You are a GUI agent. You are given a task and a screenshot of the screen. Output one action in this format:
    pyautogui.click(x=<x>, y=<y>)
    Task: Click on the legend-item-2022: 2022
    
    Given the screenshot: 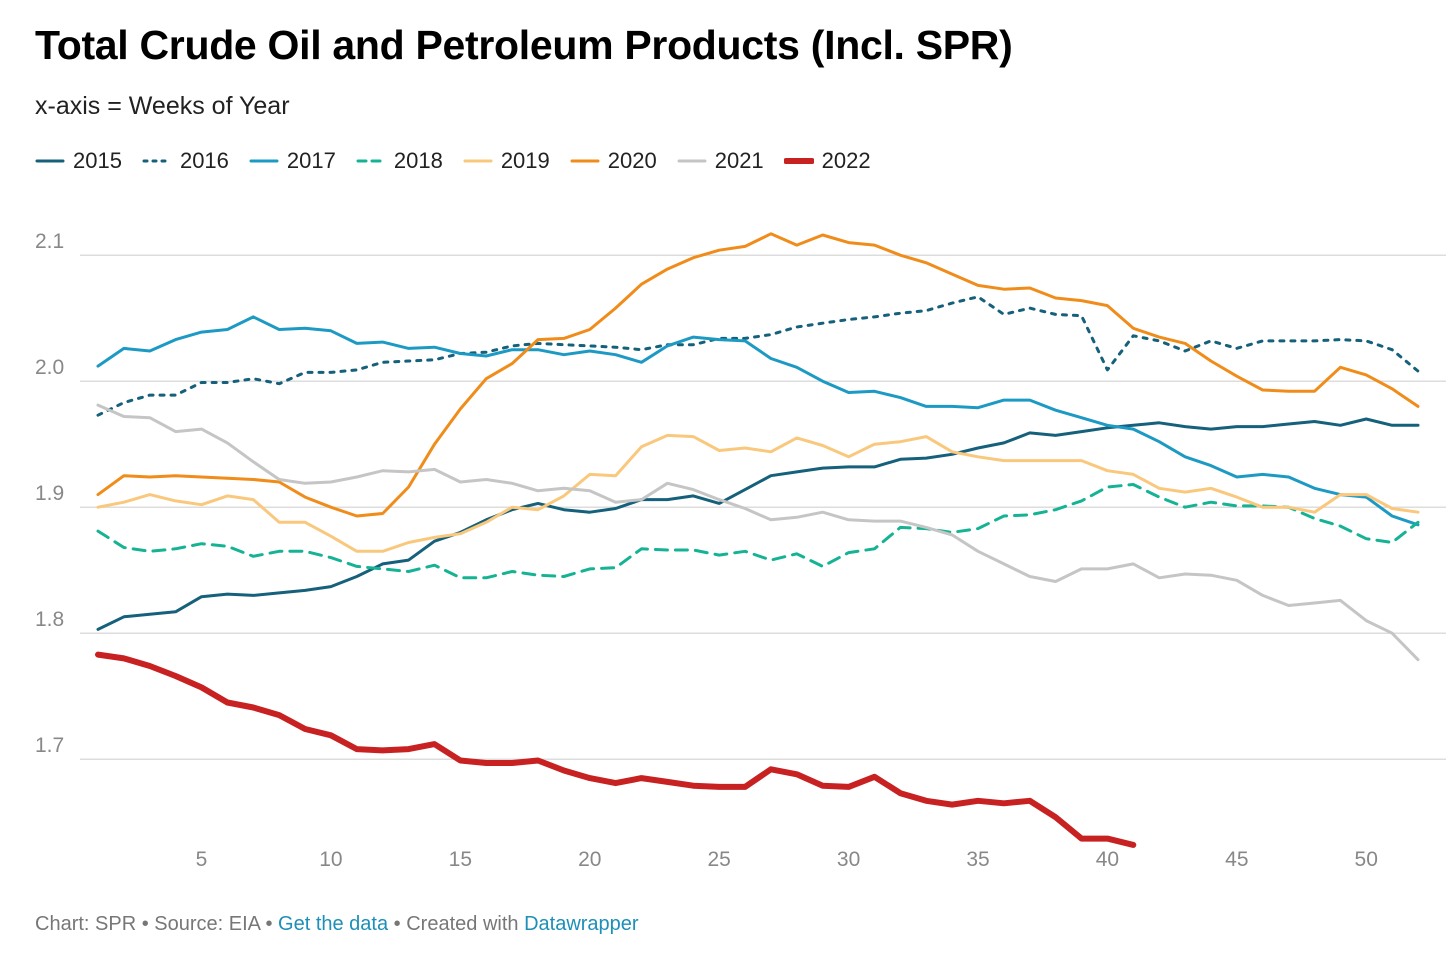 What is the action you would take?
    pyautogui.click(x=827, y=161)
    